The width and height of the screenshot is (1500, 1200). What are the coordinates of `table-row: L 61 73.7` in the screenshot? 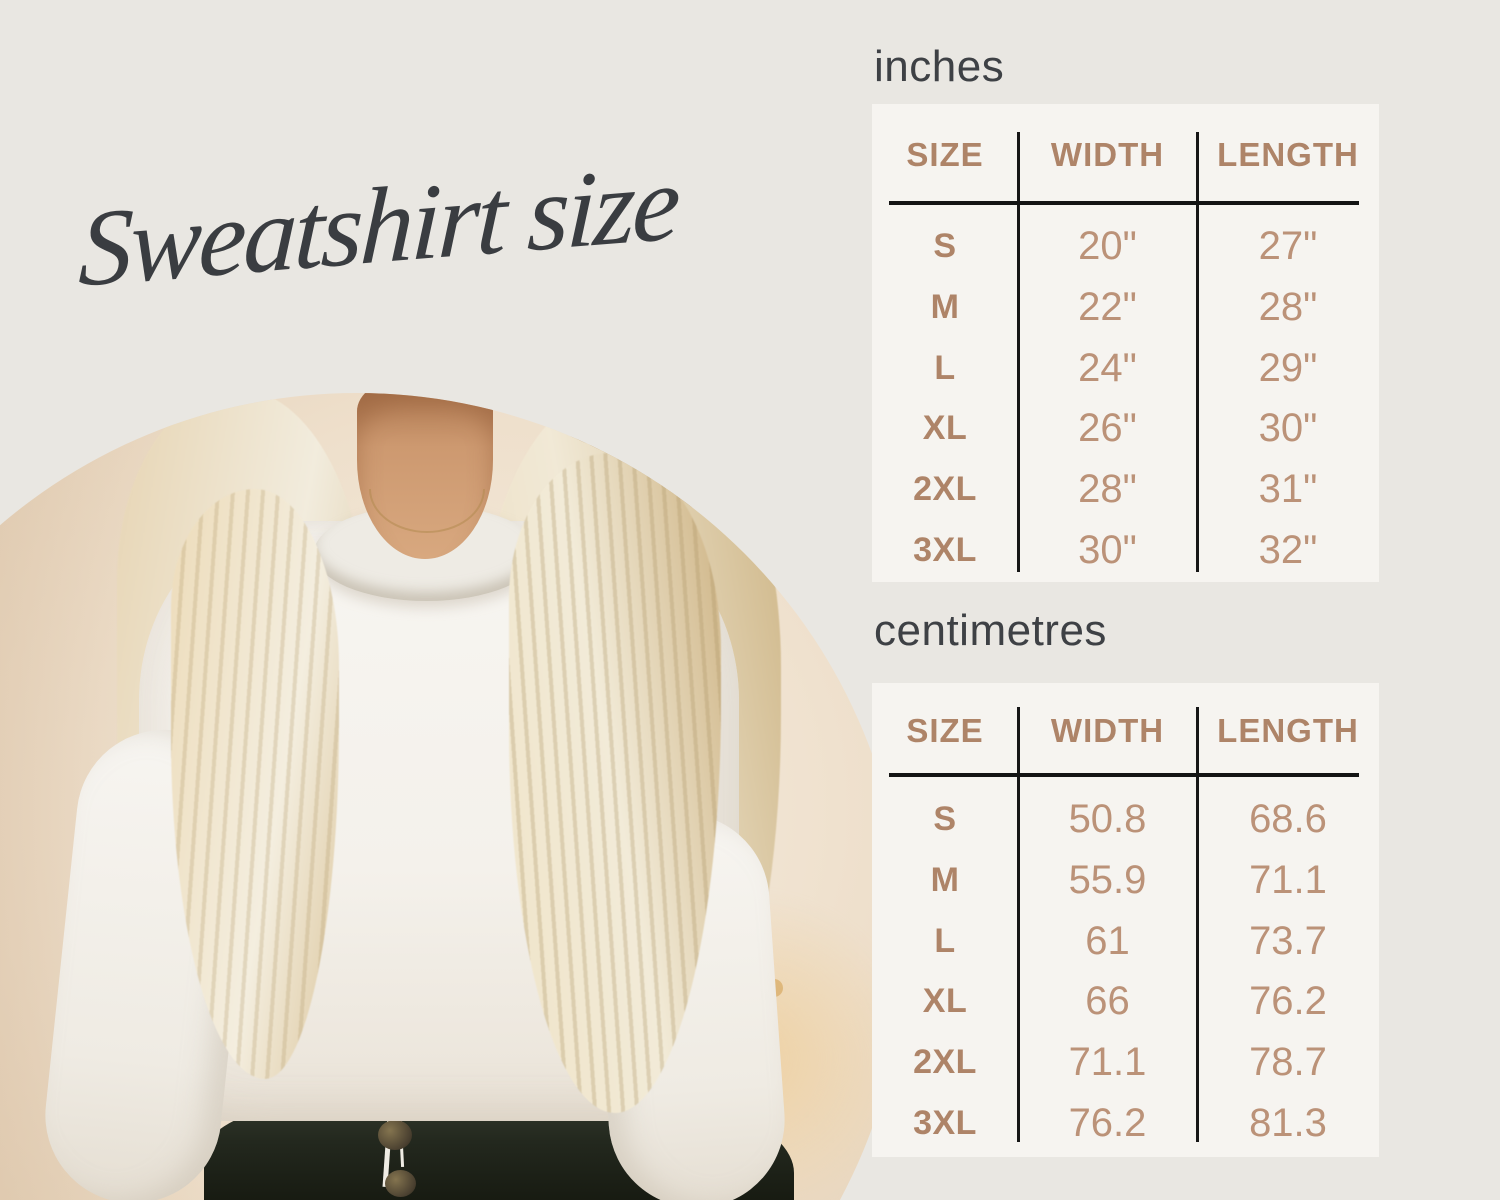 It's located at (1125, 940).